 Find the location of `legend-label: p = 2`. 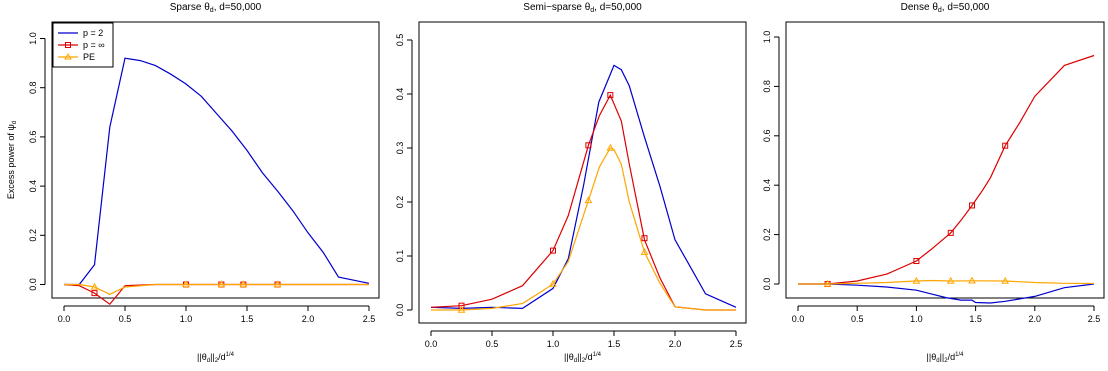

legend-label: p = 2 is located at coordinates (93, 33).